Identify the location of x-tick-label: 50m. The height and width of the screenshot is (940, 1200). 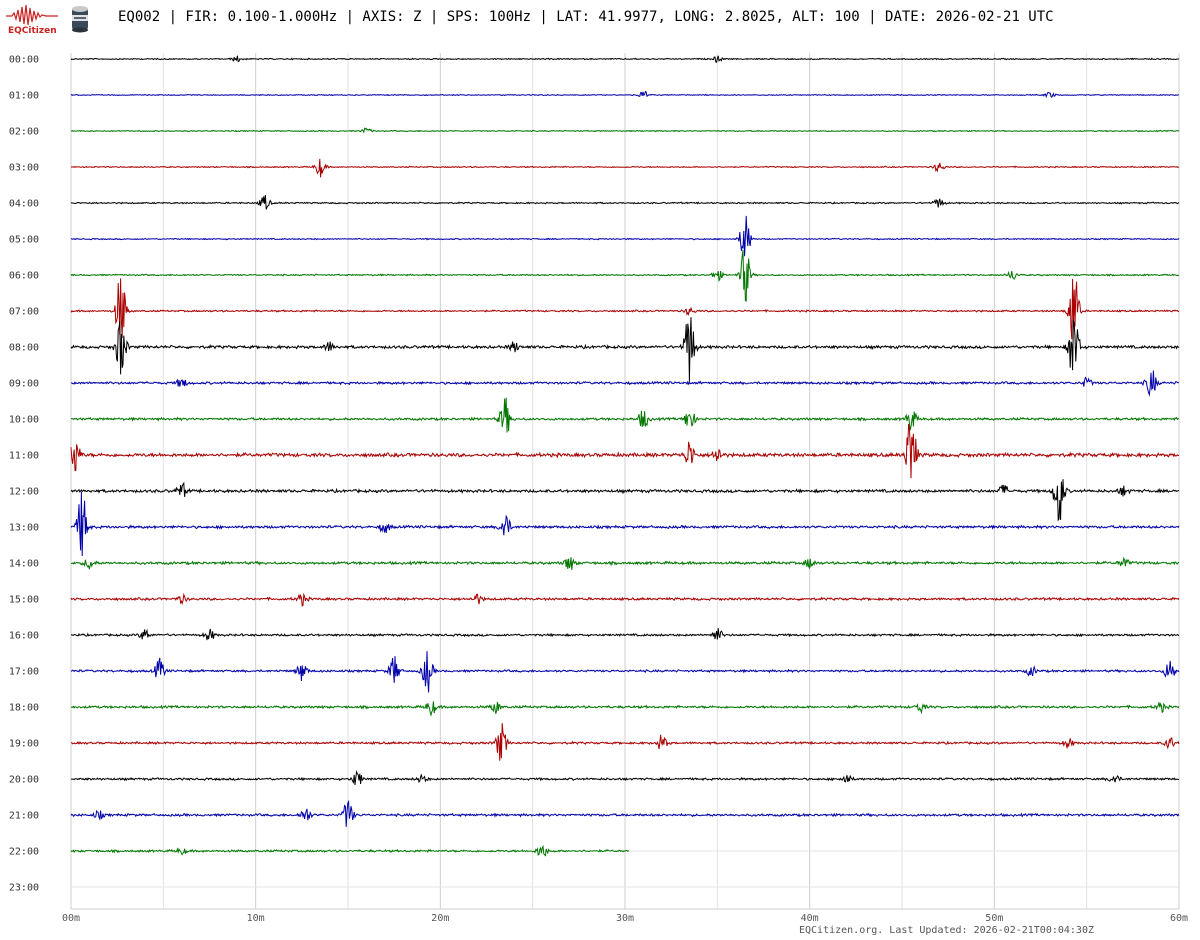
(994, 918).